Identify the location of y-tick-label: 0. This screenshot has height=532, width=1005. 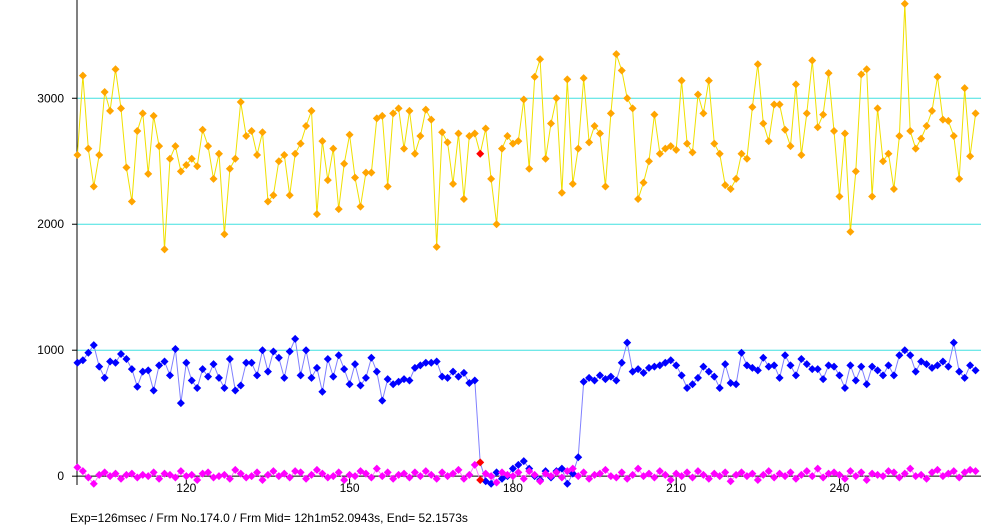
(60, 476).